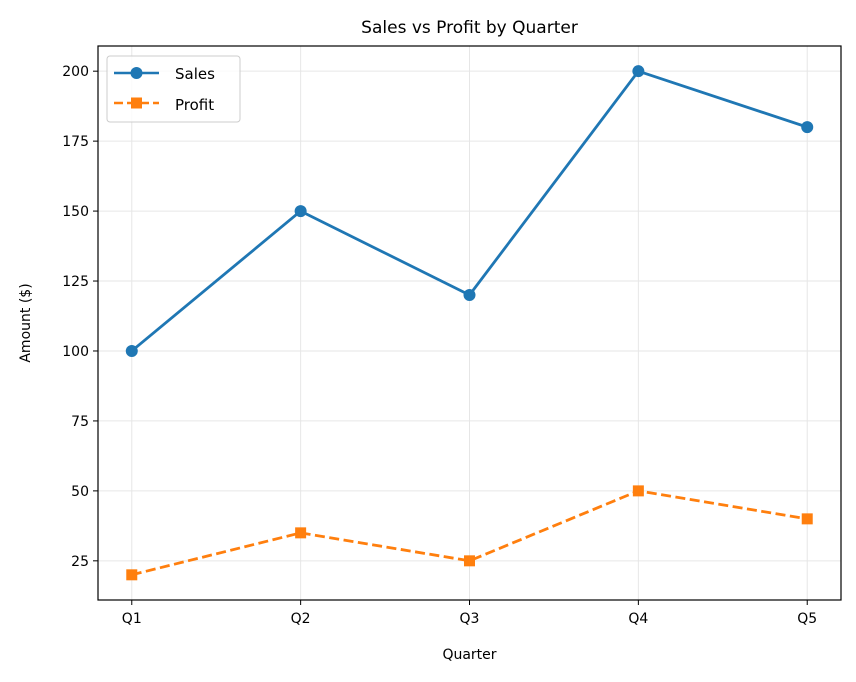 This screenshot has width=856, height=682. I want to click on chart-title: Sales vs Profit by Quarter, so click(469, 28).